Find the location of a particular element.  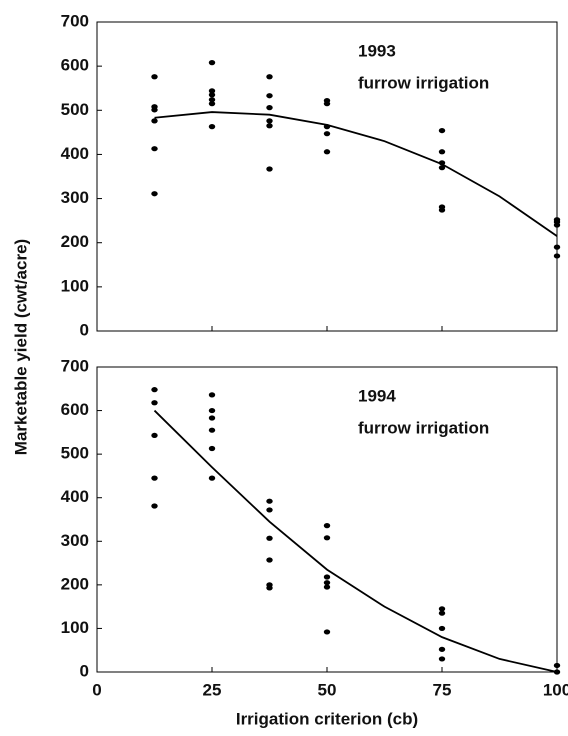

x-tick-label: 0 is located at coordinates (96, 689).